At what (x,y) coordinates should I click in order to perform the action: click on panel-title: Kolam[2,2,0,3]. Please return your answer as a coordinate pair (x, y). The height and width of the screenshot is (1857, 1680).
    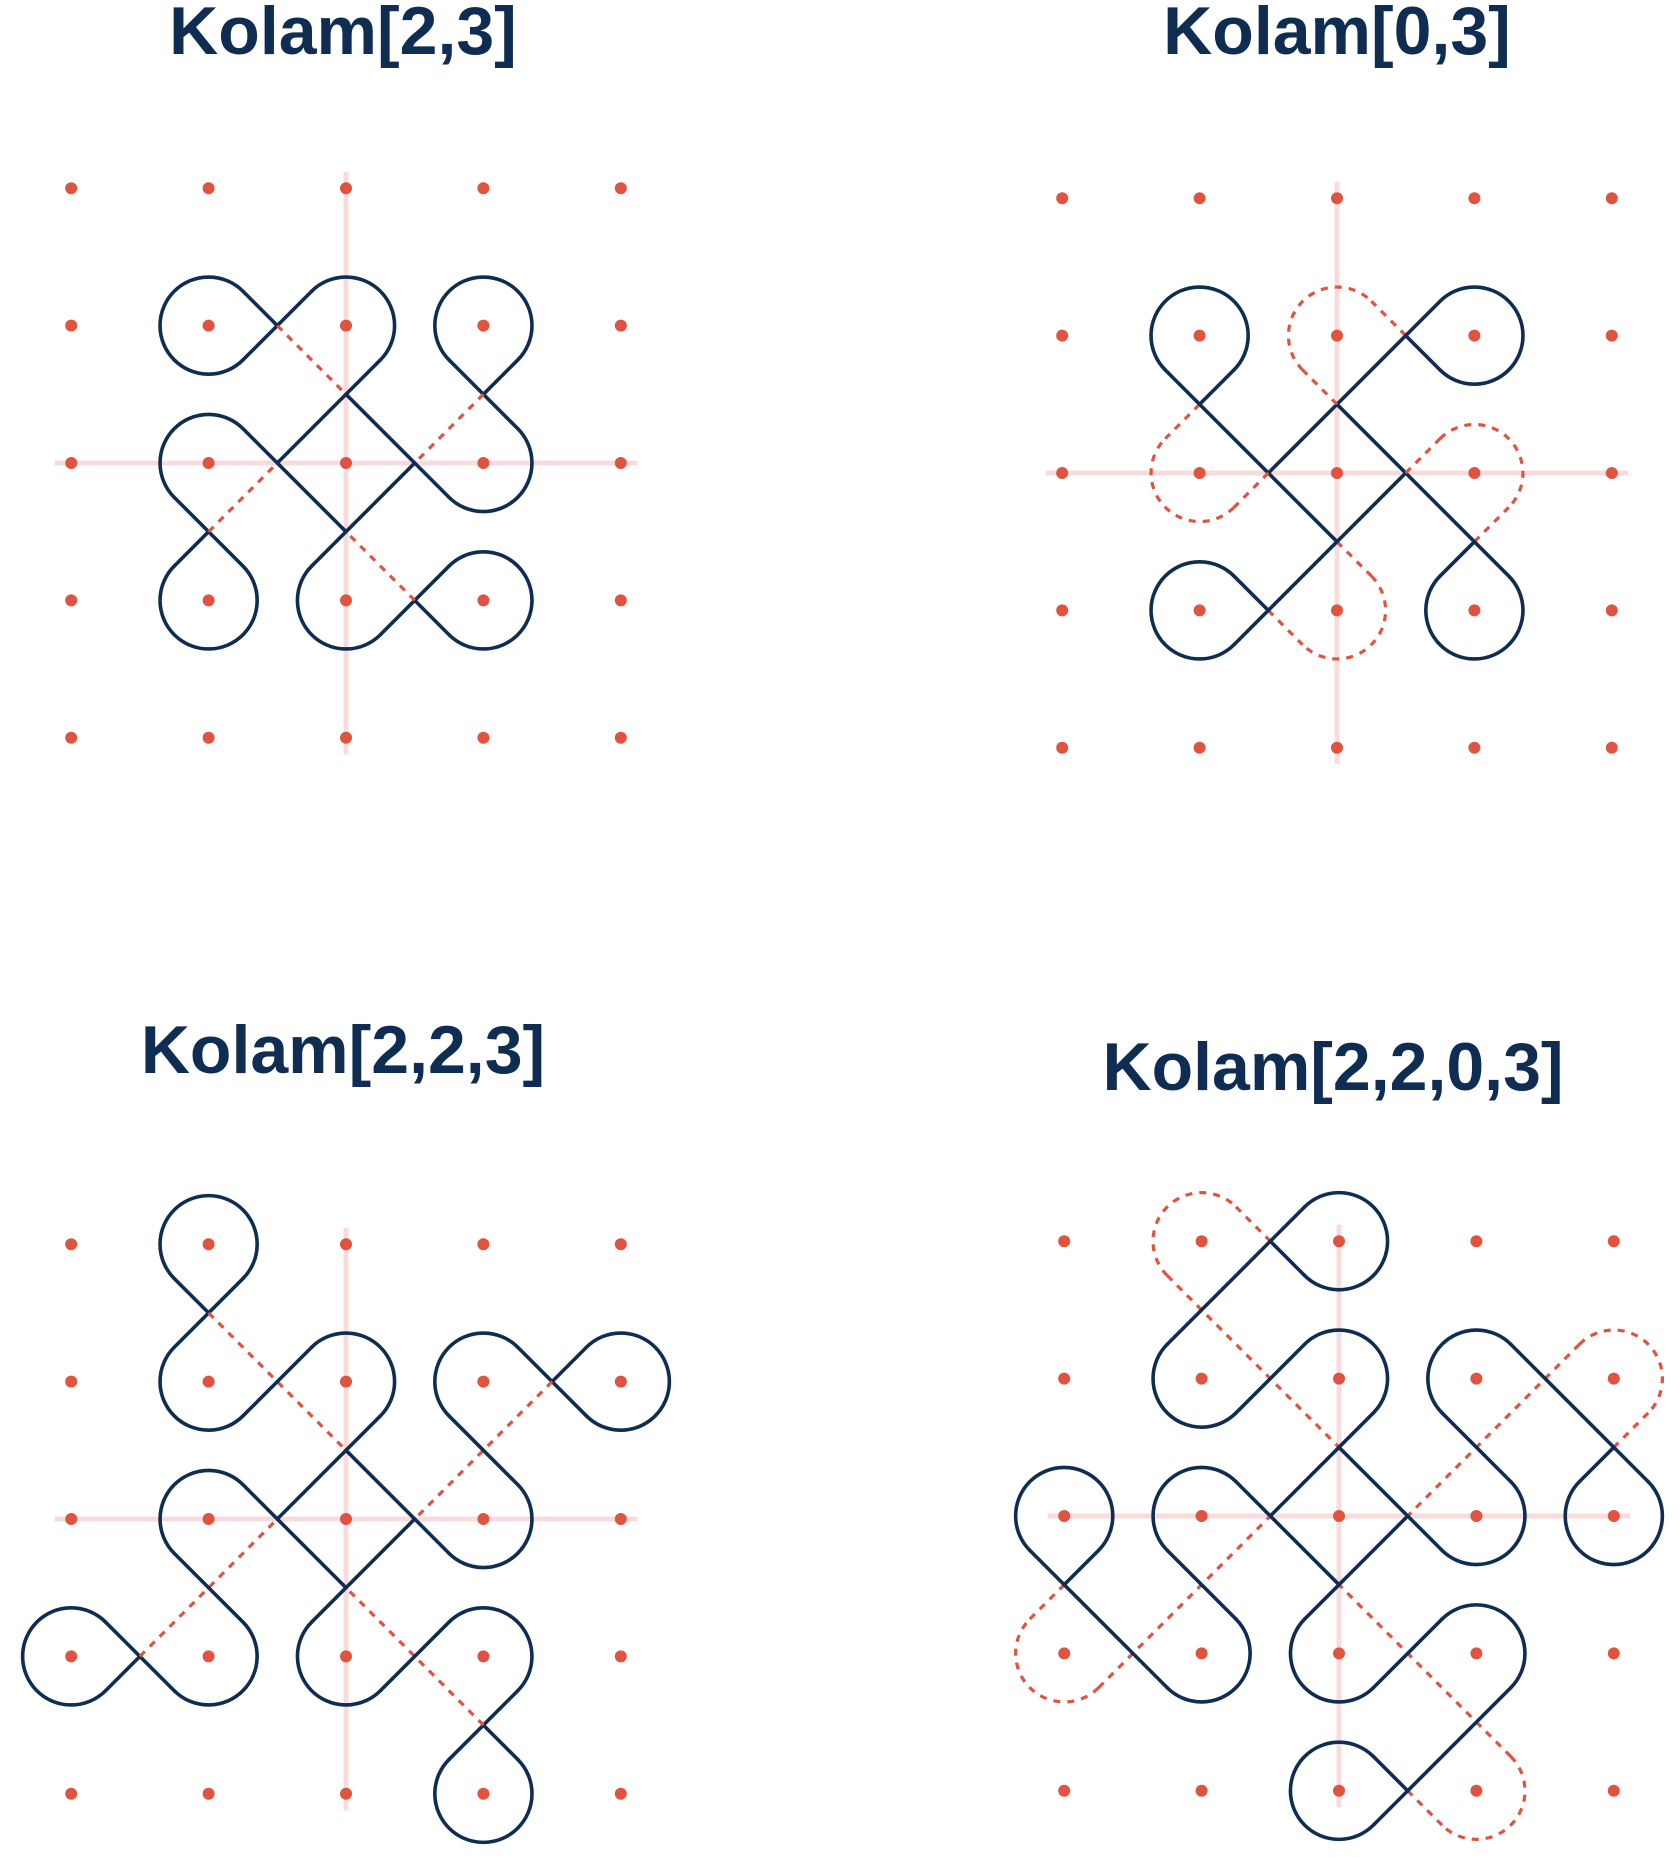
    Looking at the image, I should click on (1332, 1067).